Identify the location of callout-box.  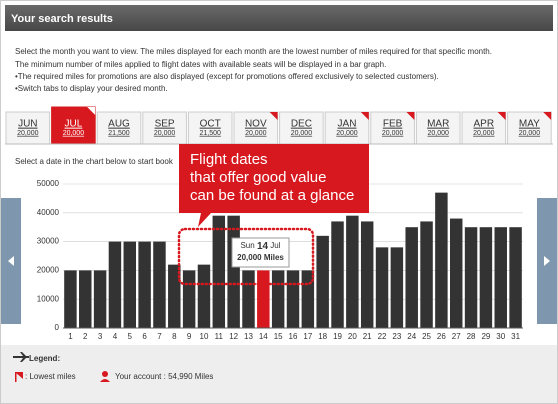
(274, 185).